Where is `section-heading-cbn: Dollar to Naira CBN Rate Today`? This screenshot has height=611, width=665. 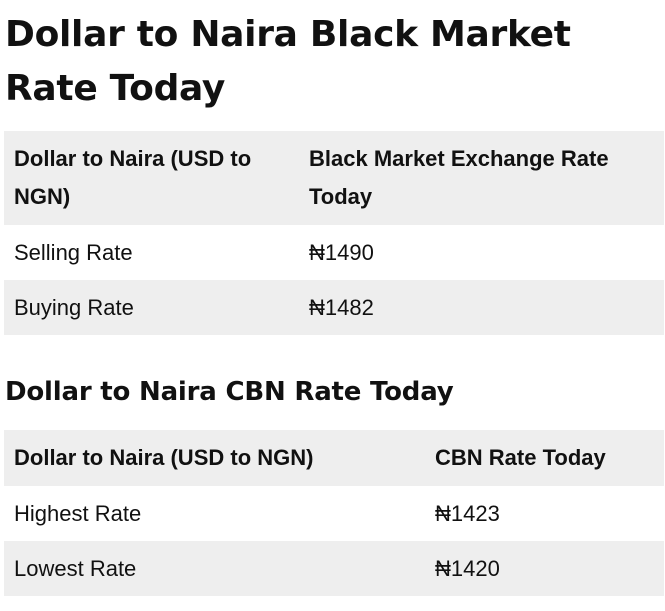 section-heading-cbn: Dollar to Naira CBN Rate Today is located at coordinates (229, 392).